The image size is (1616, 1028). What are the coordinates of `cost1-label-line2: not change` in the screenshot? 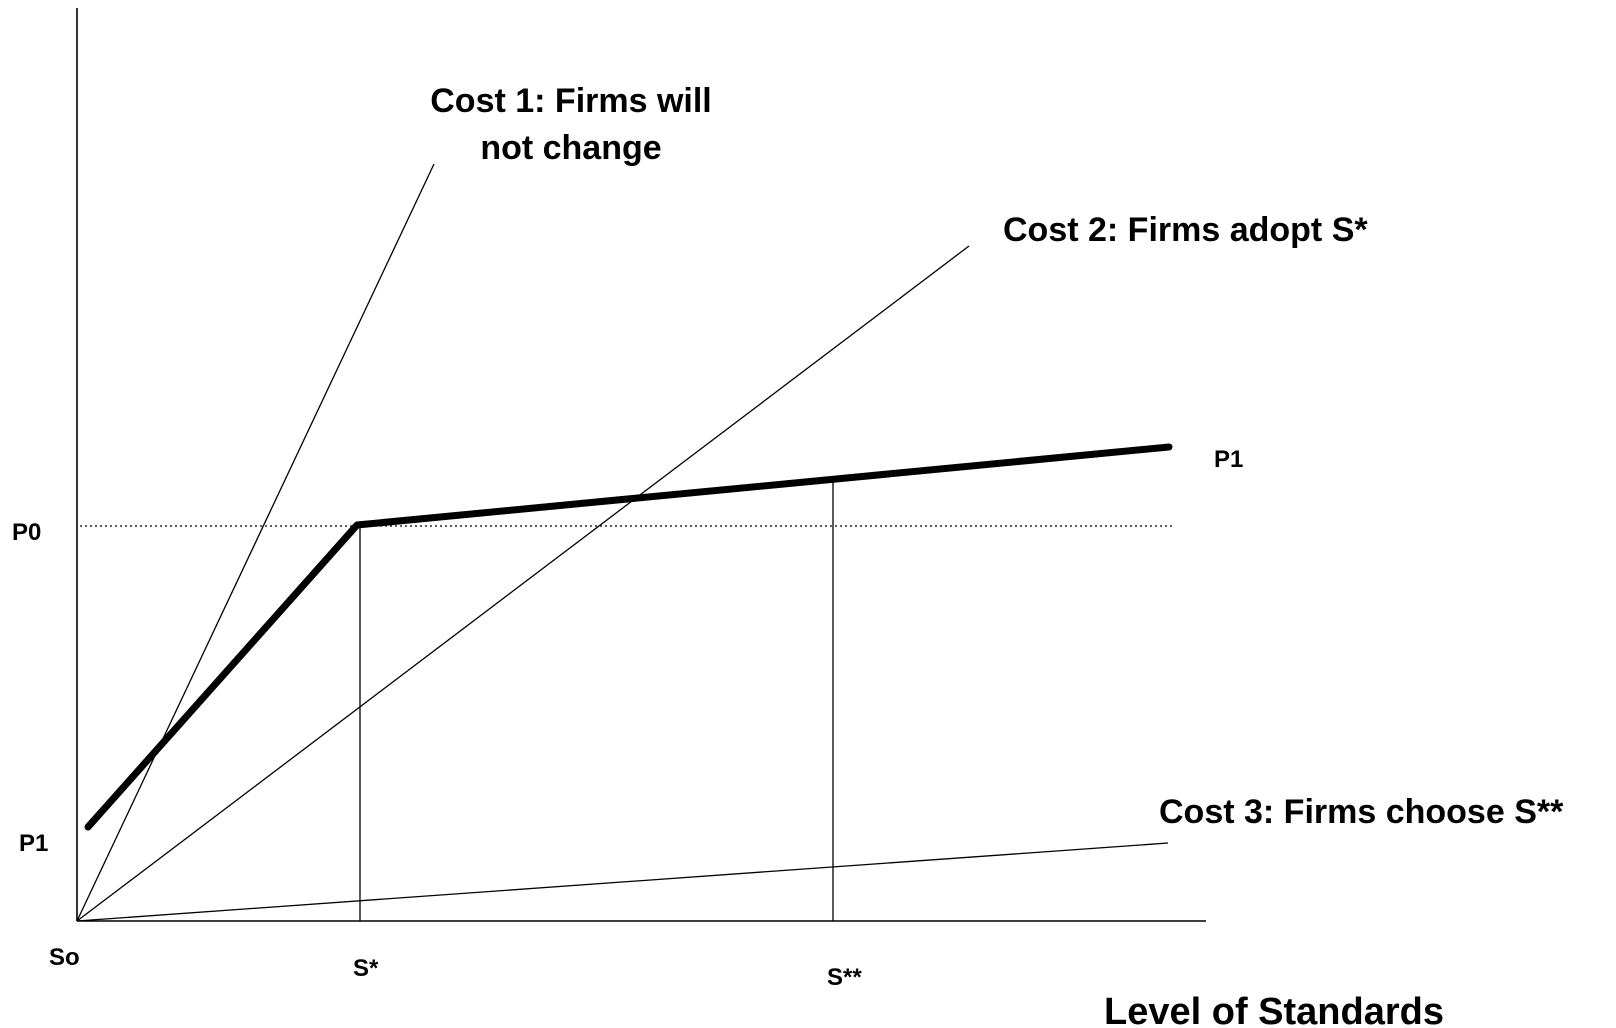 It's located at (570, 148).